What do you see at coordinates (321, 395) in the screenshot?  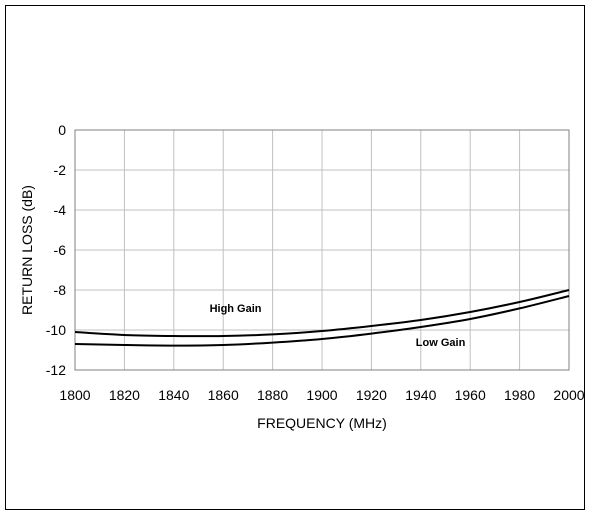 I see `x-tick-label: 1900` at bounding box center [321, 395].